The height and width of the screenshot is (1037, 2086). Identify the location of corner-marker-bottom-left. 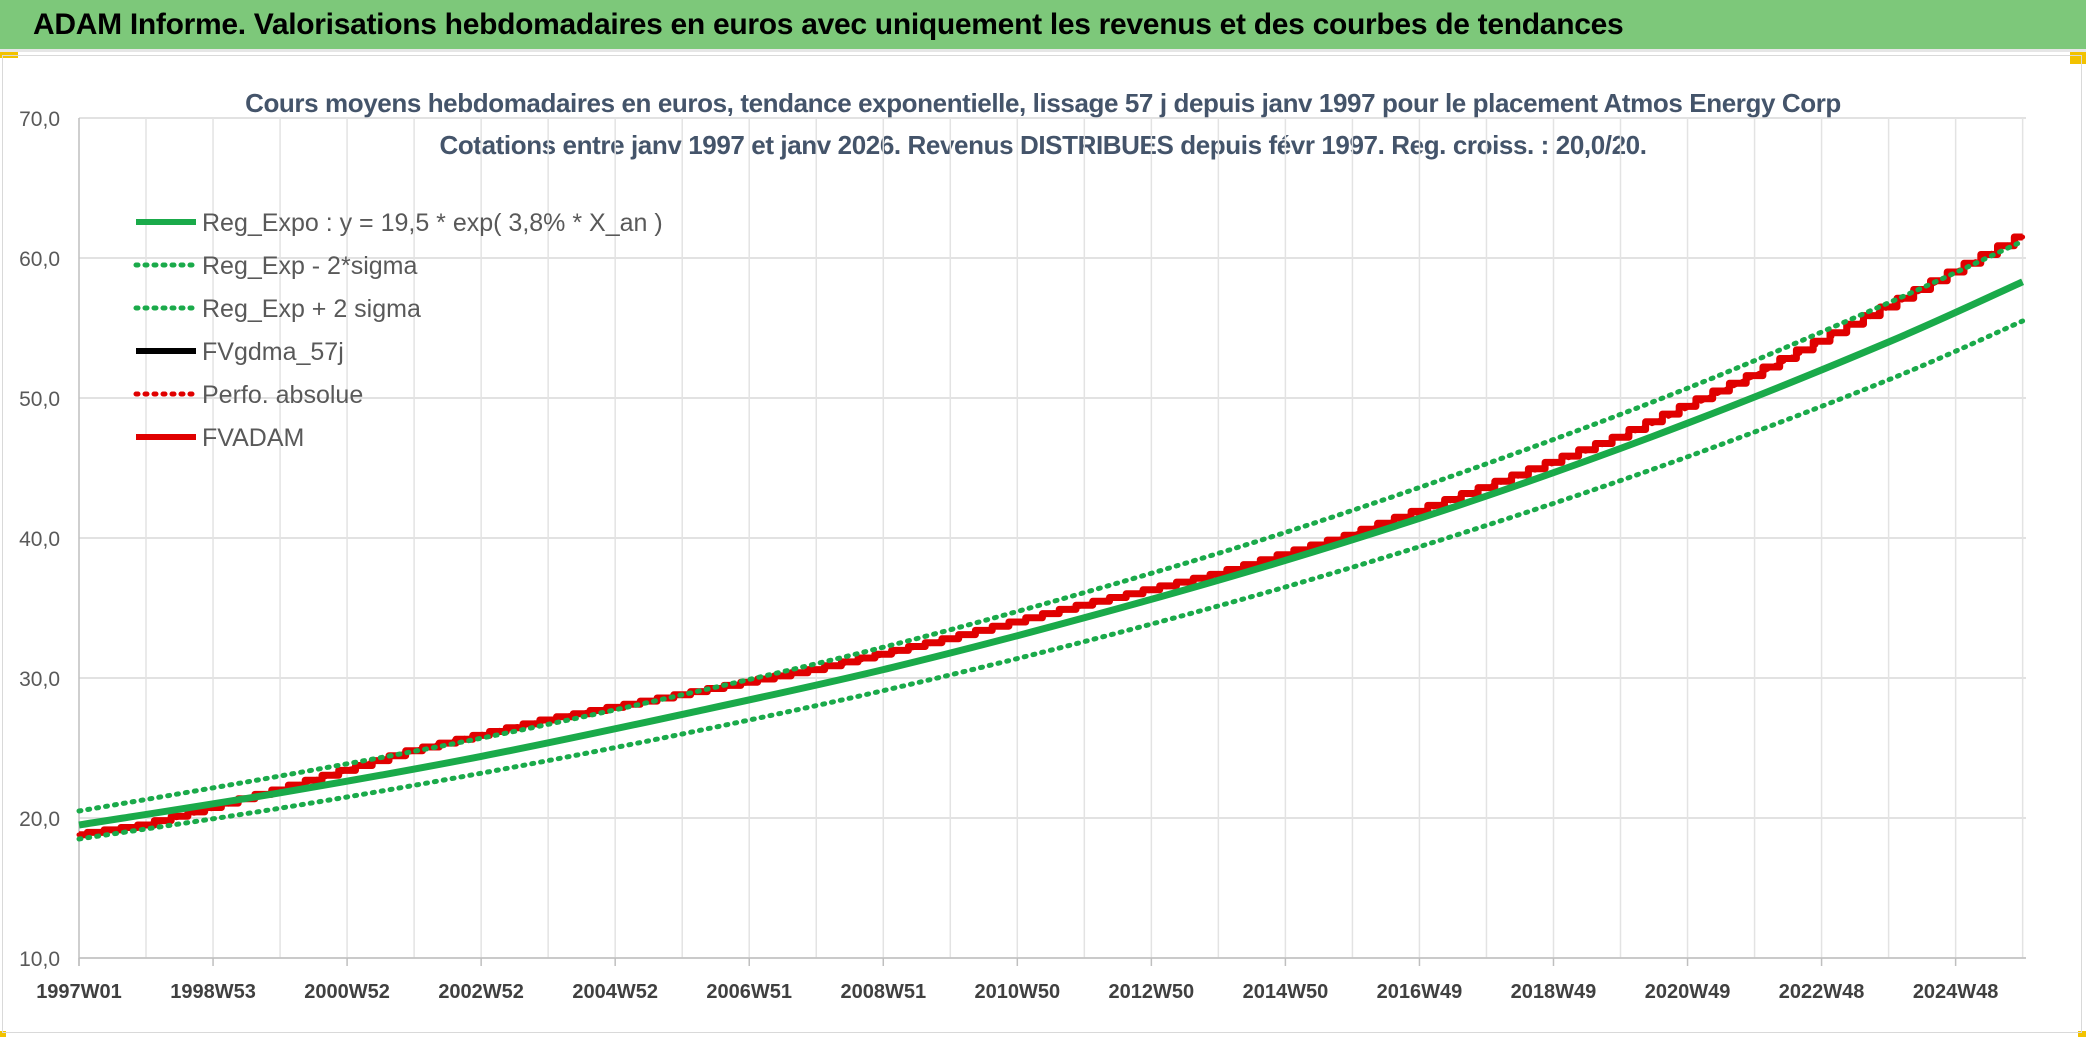
(3, 1034).